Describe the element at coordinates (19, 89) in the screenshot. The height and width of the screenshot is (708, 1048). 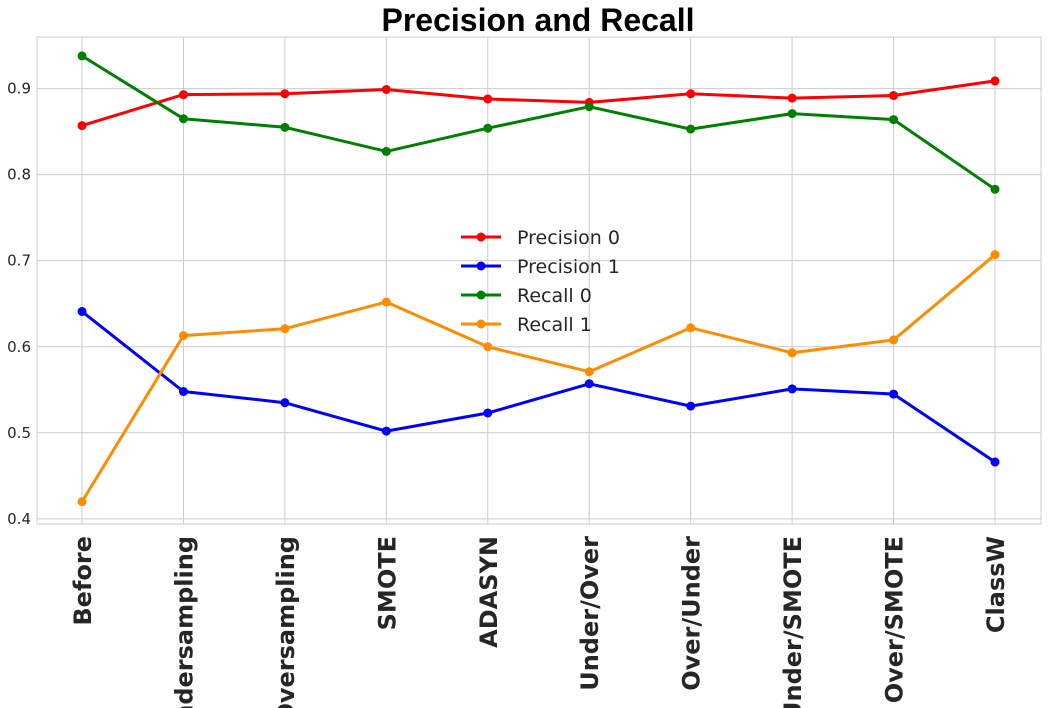
I see `y-tick-label: 0.9` at that location.